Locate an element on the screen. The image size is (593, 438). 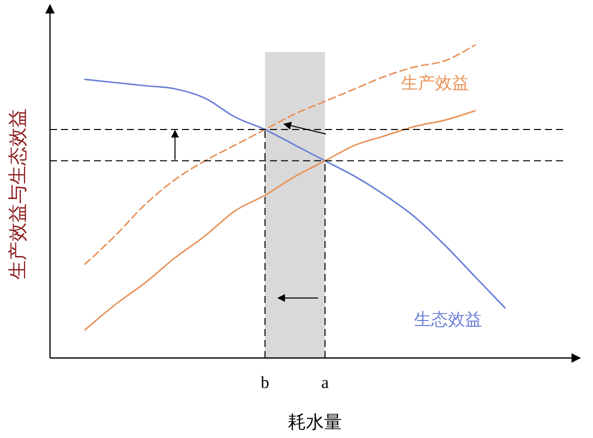
series-label: 生产效益 is located at coordinates (435, 84).